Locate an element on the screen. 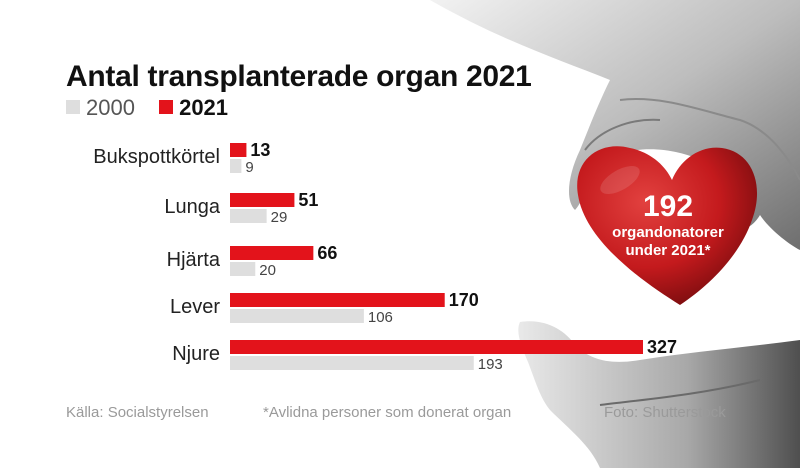 This screenshot has height=468, width=800. source-text: Källa: Socialstyrelsen is located at coordinates (137, 412).